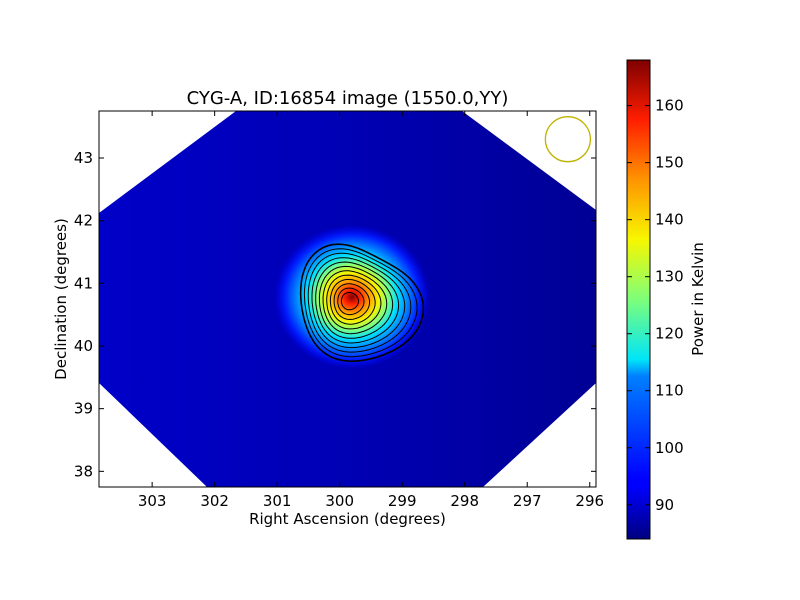  Describe the element at coordinates (669, 448) in the screenshot. I see `colorbar-tick-label: 100` at that location.